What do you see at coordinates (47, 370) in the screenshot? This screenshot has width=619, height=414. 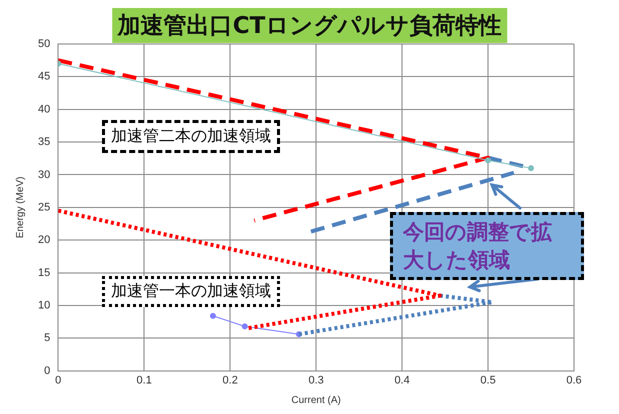 I see `y-tick-label: 0` at bounding box center [47, 370].